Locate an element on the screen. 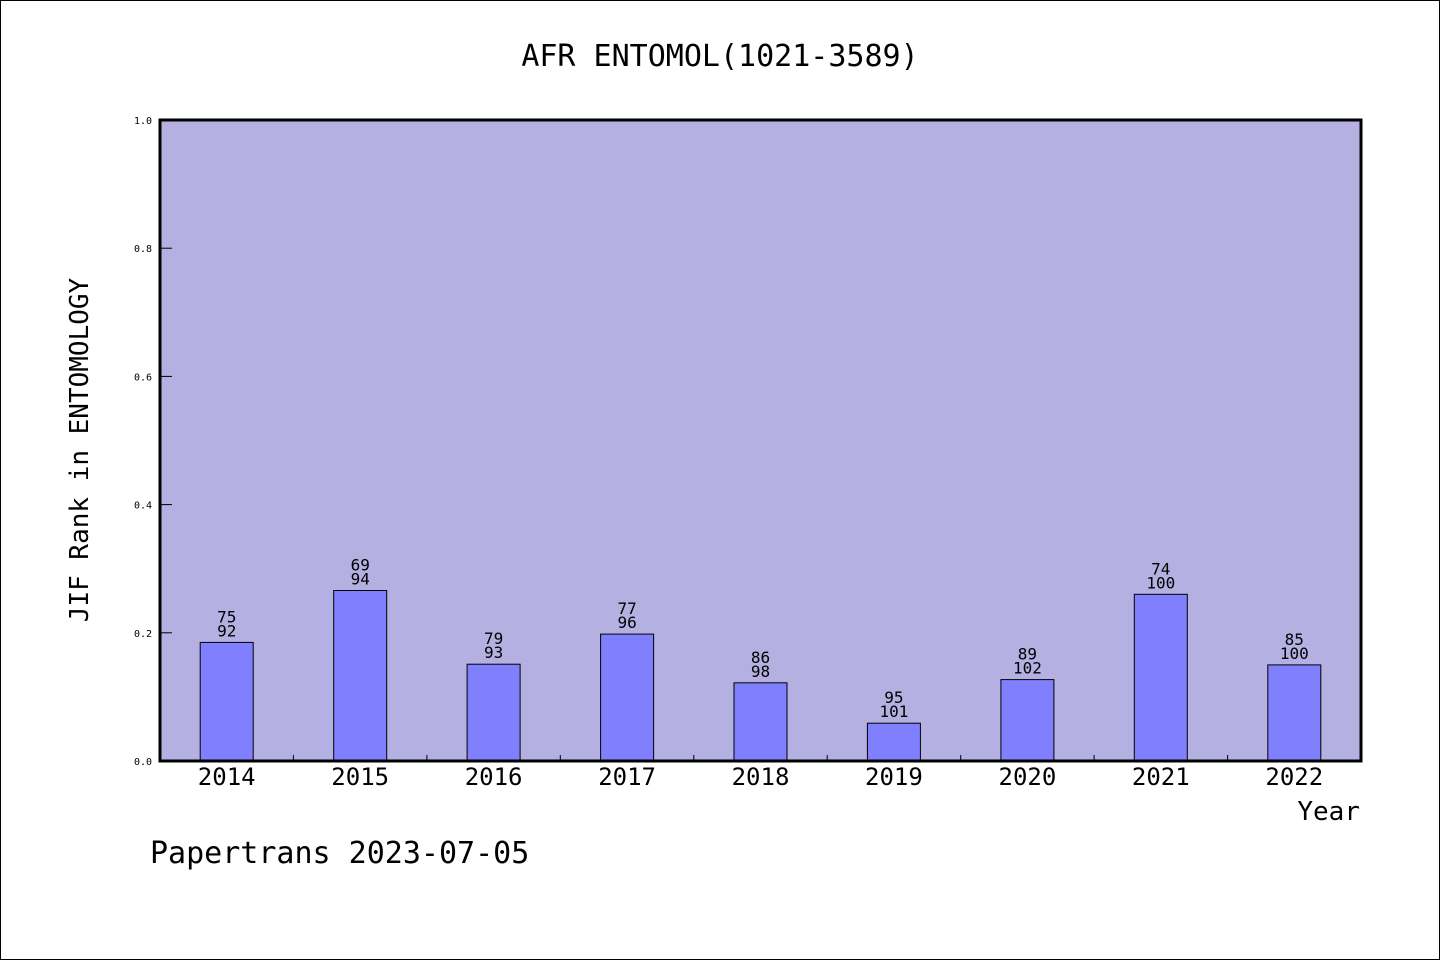 The height and width of the screenshot is (960, 1440). y-tick-label-0.8: 0.8 is located at coordinates (143, 249).